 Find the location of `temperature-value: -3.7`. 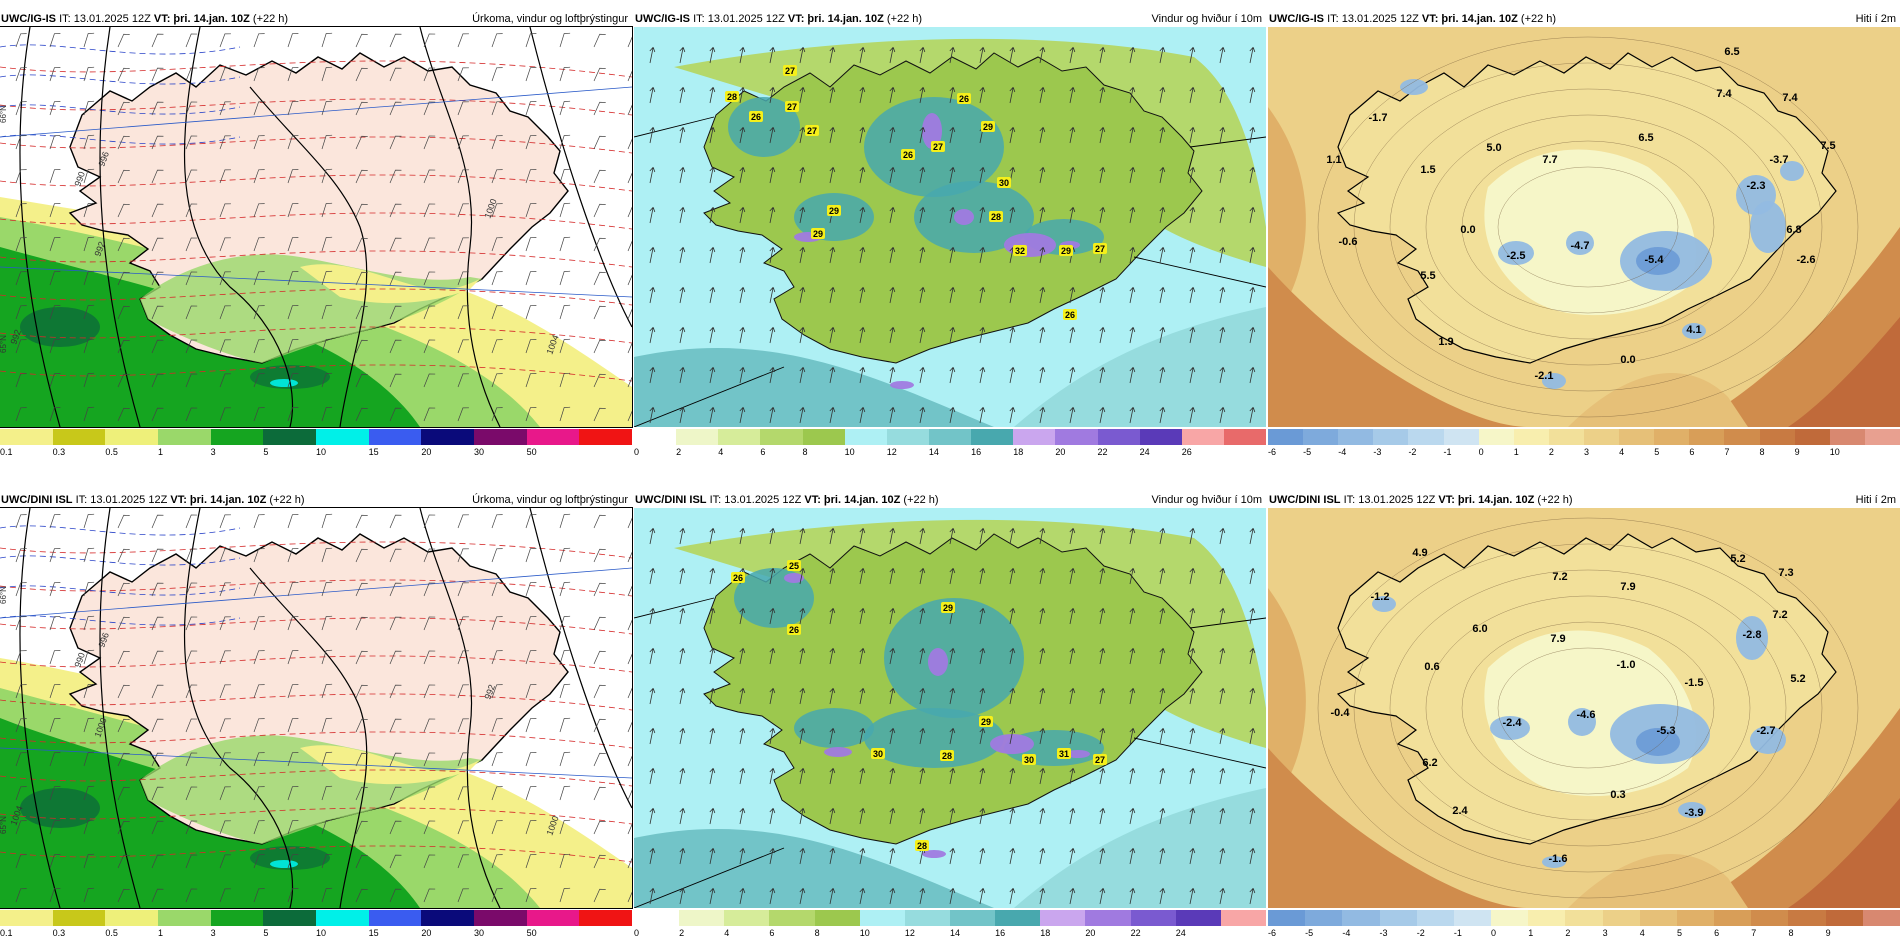

temperature-value: -3.7 is located at coordinates (1779, 160).